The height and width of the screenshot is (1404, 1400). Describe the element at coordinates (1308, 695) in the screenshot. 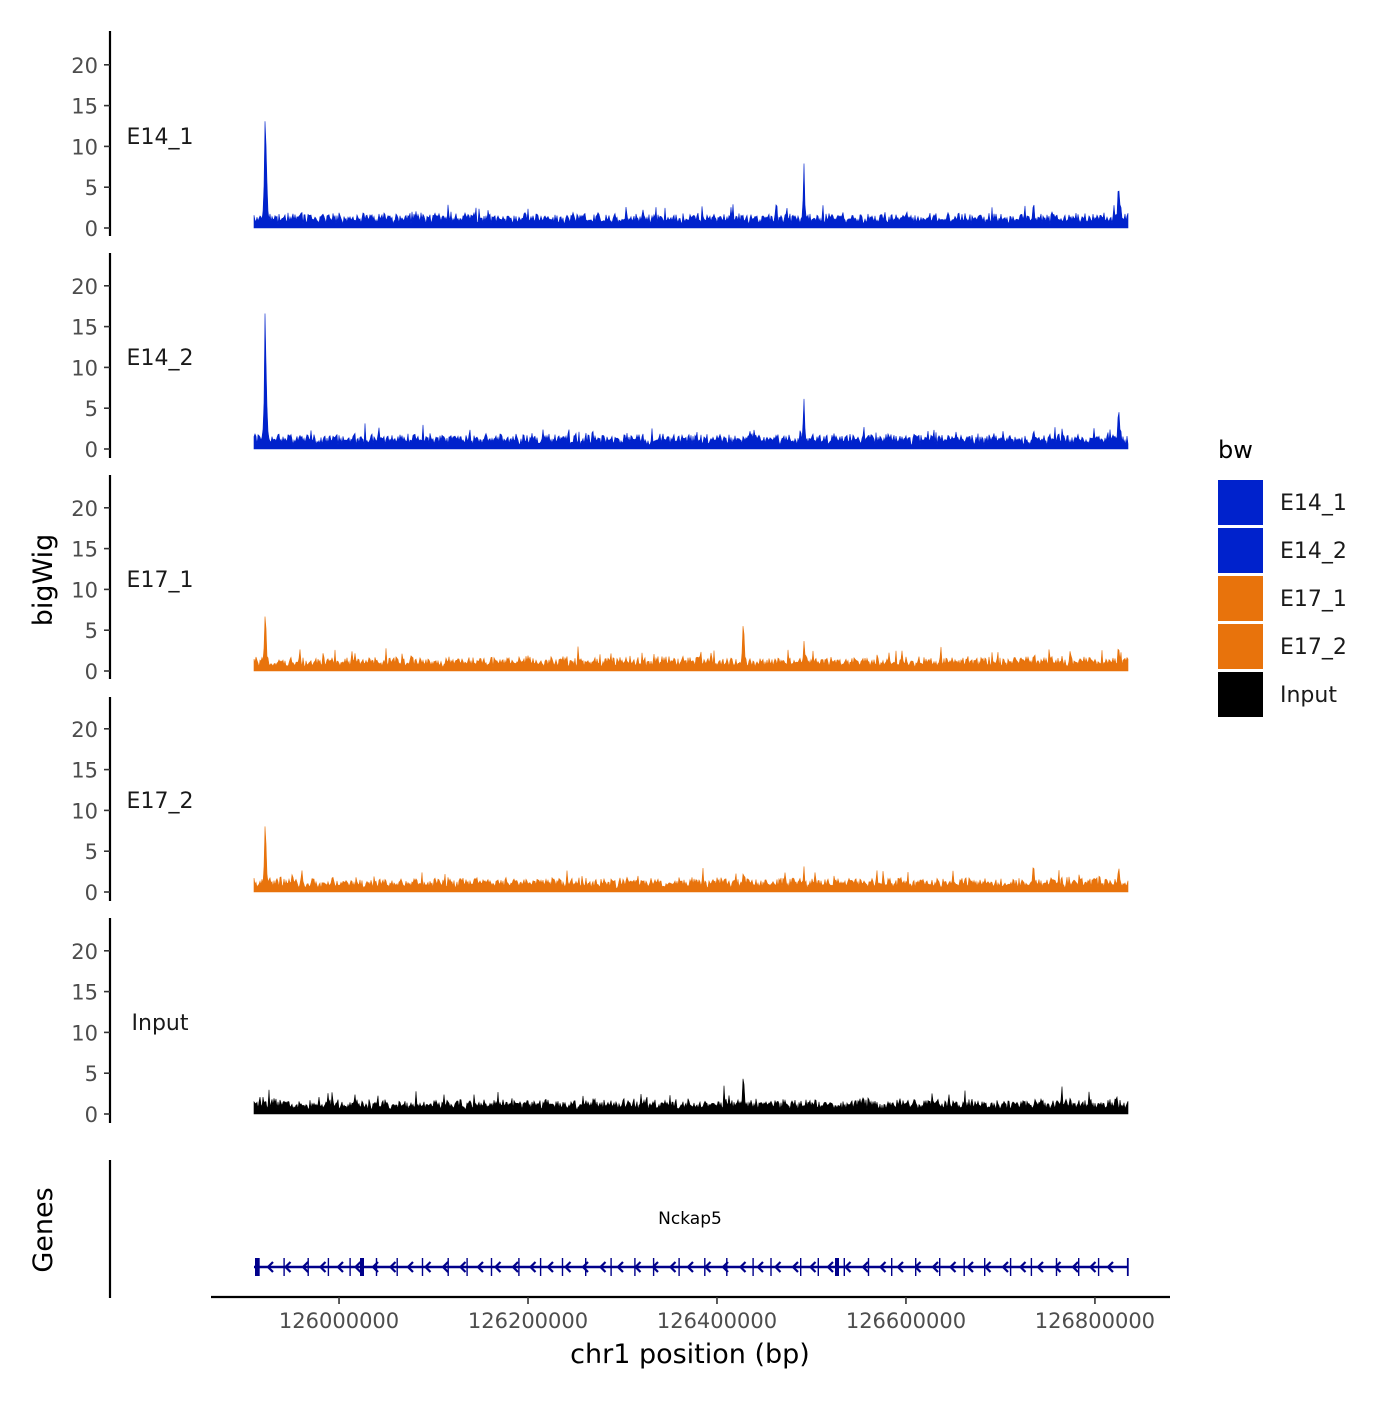

I see `legend-label: Input` at that location.